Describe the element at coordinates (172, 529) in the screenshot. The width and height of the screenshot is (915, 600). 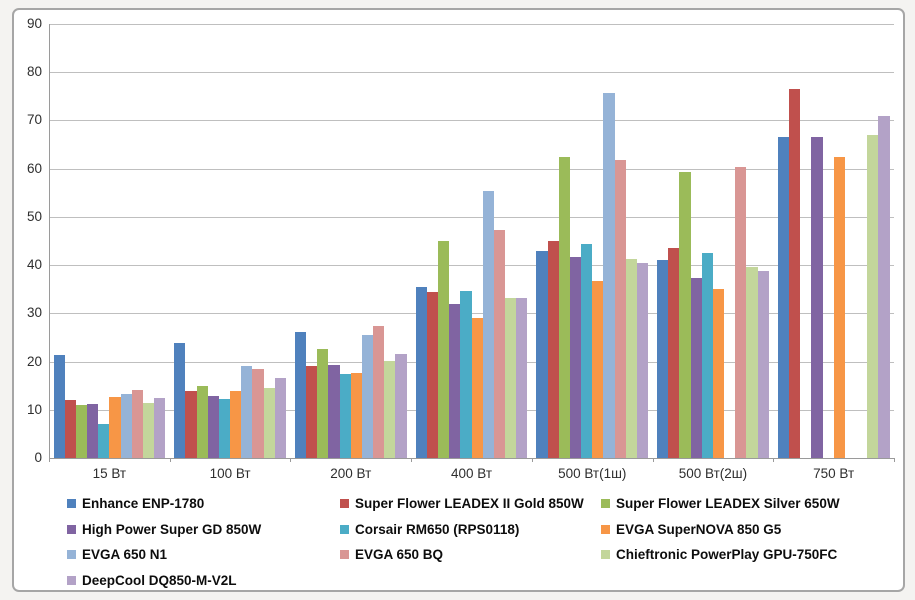
I see `legend-label: High Power Super GD 850W` at that location.